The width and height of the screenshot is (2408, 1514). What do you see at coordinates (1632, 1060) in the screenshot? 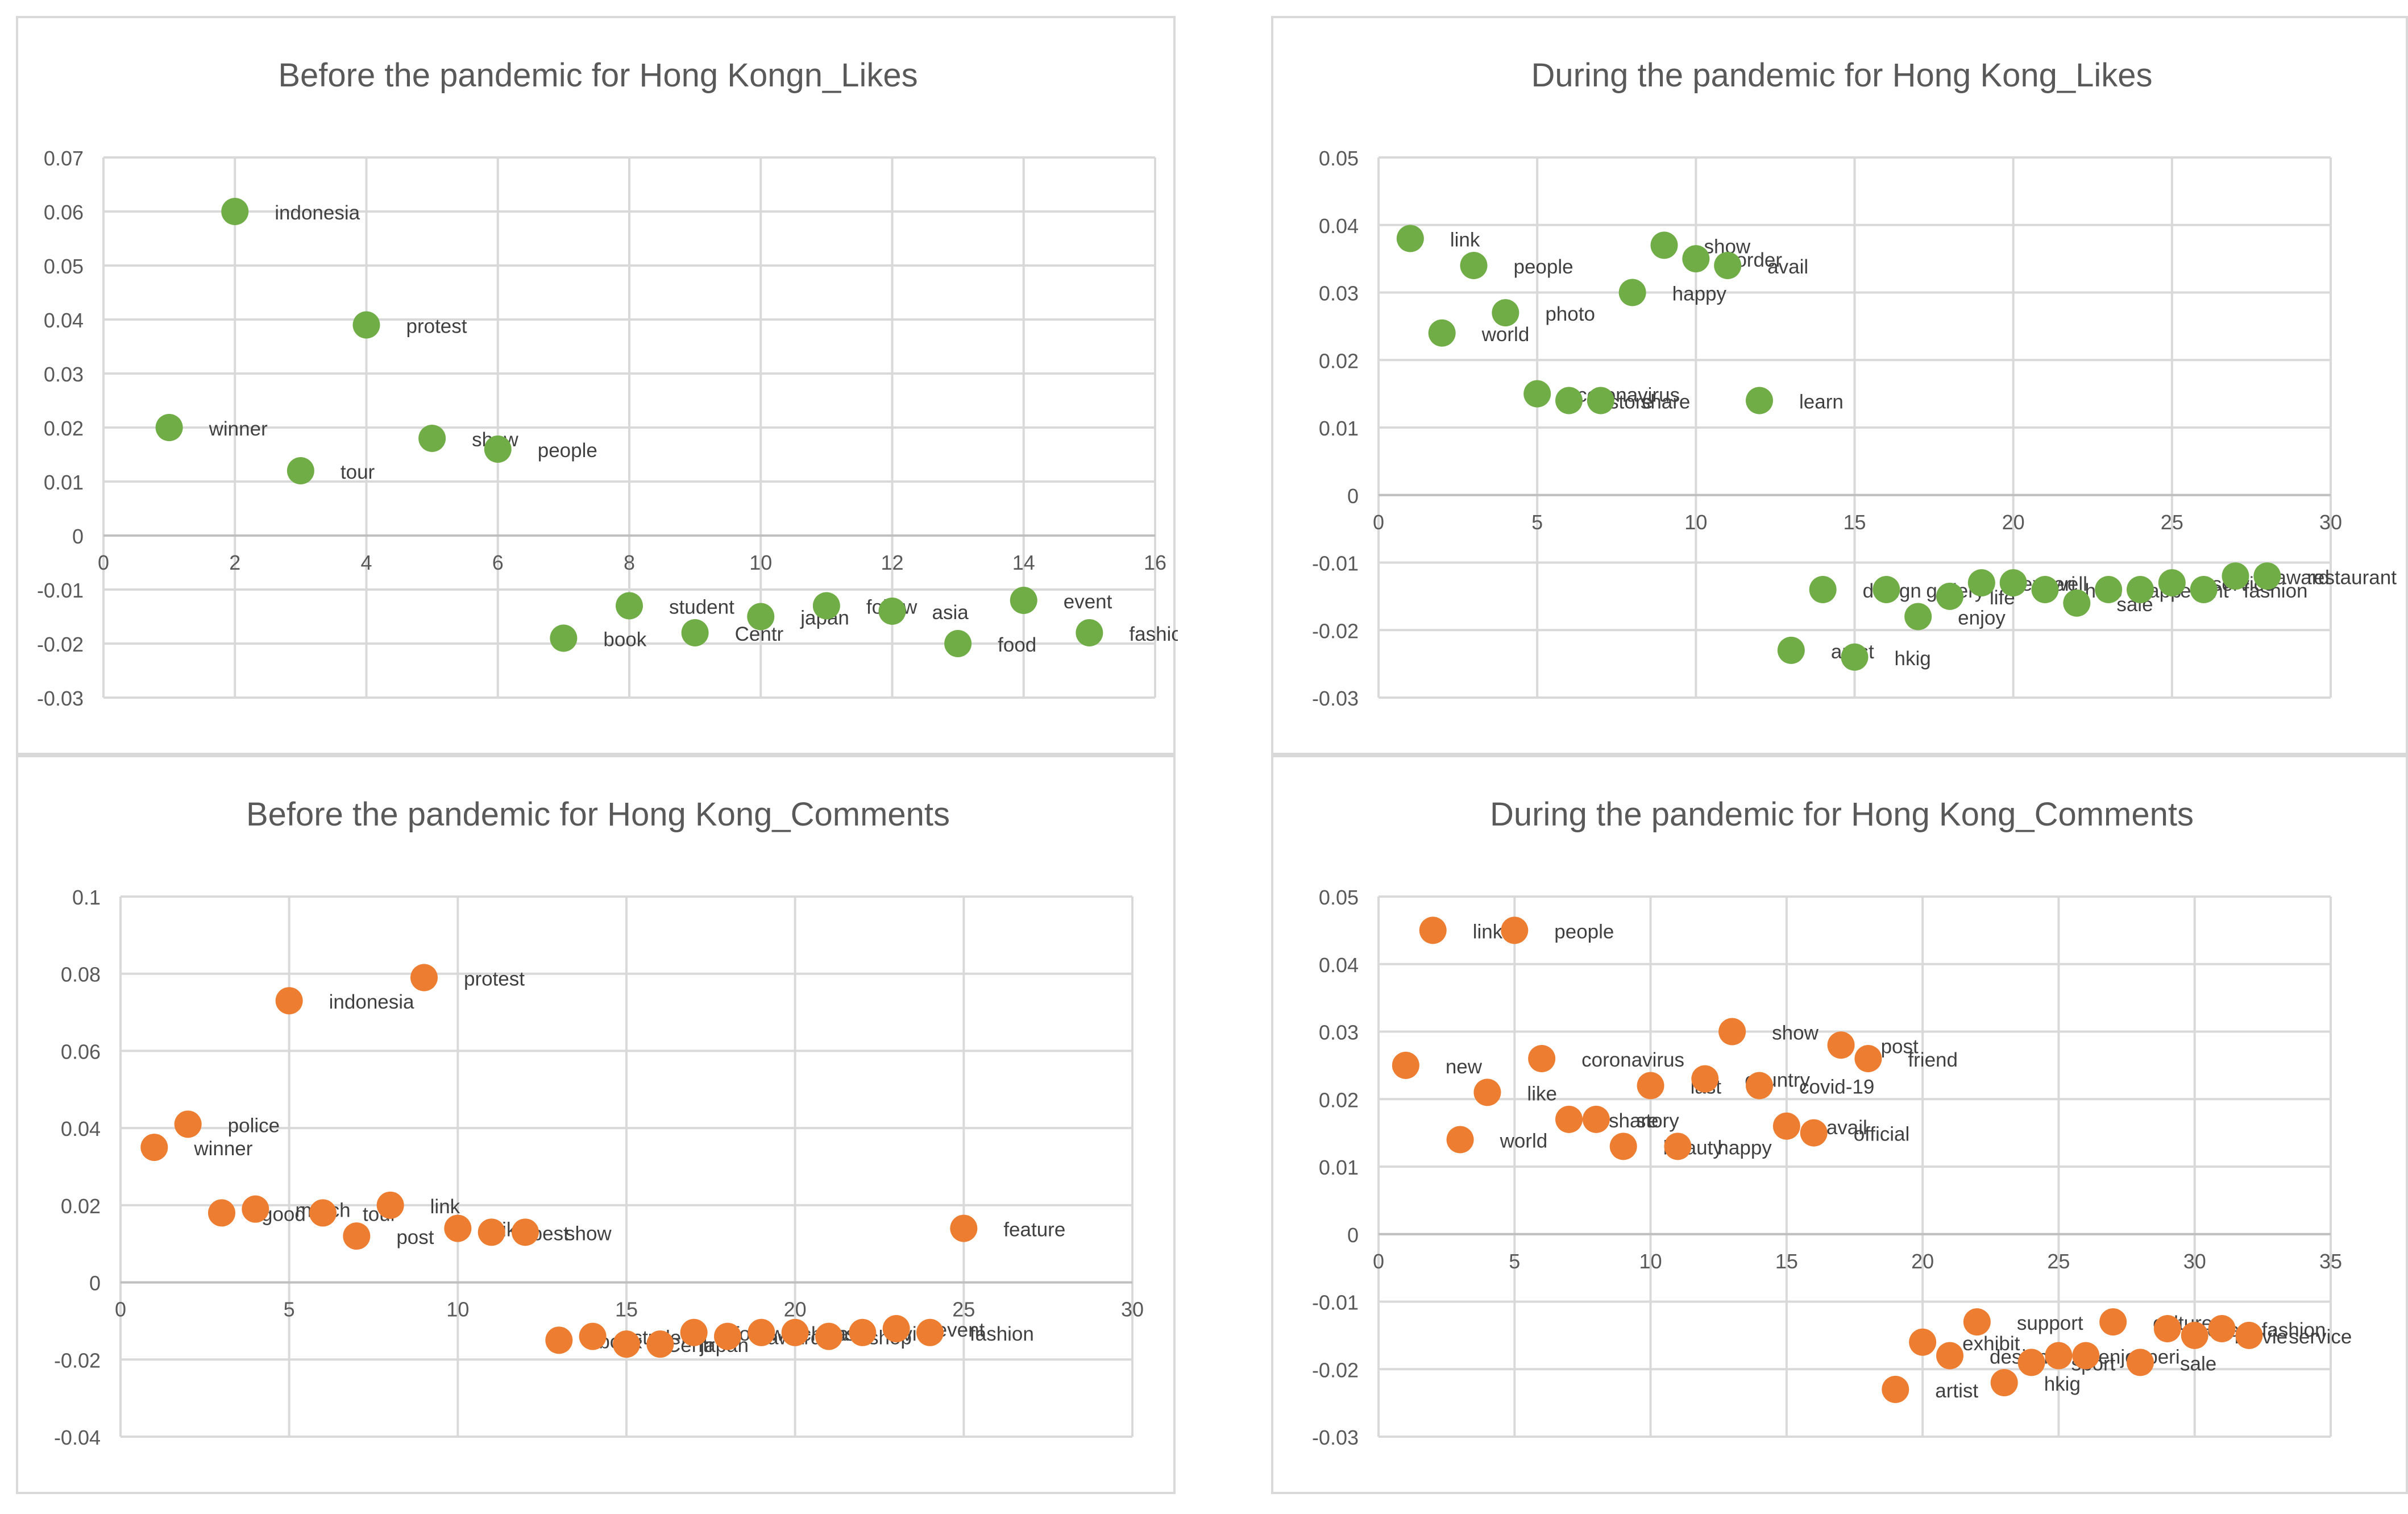
I see `data-label: coronavirus` at bounding box center [1632, 1060].